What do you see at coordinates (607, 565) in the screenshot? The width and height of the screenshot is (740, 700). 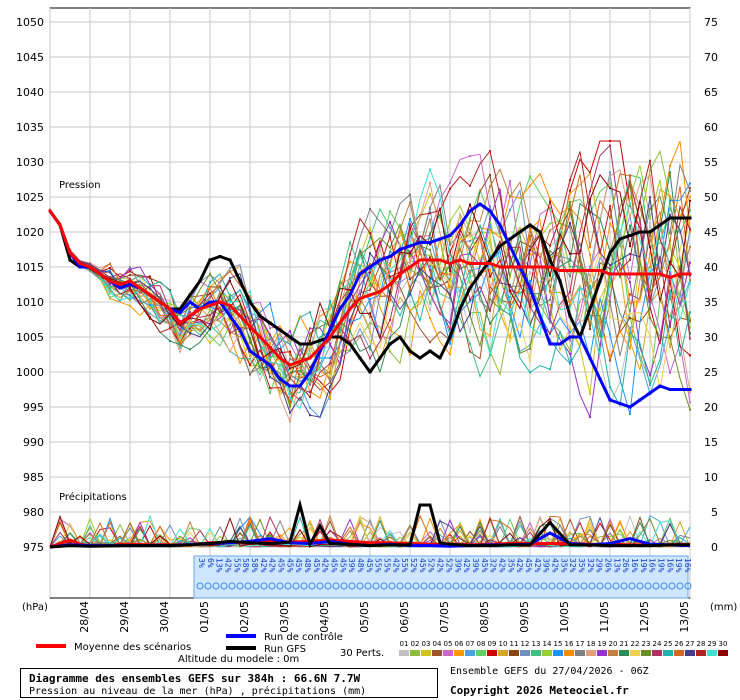 I see `probability-label: 26%` at bounding box center [607, 565].